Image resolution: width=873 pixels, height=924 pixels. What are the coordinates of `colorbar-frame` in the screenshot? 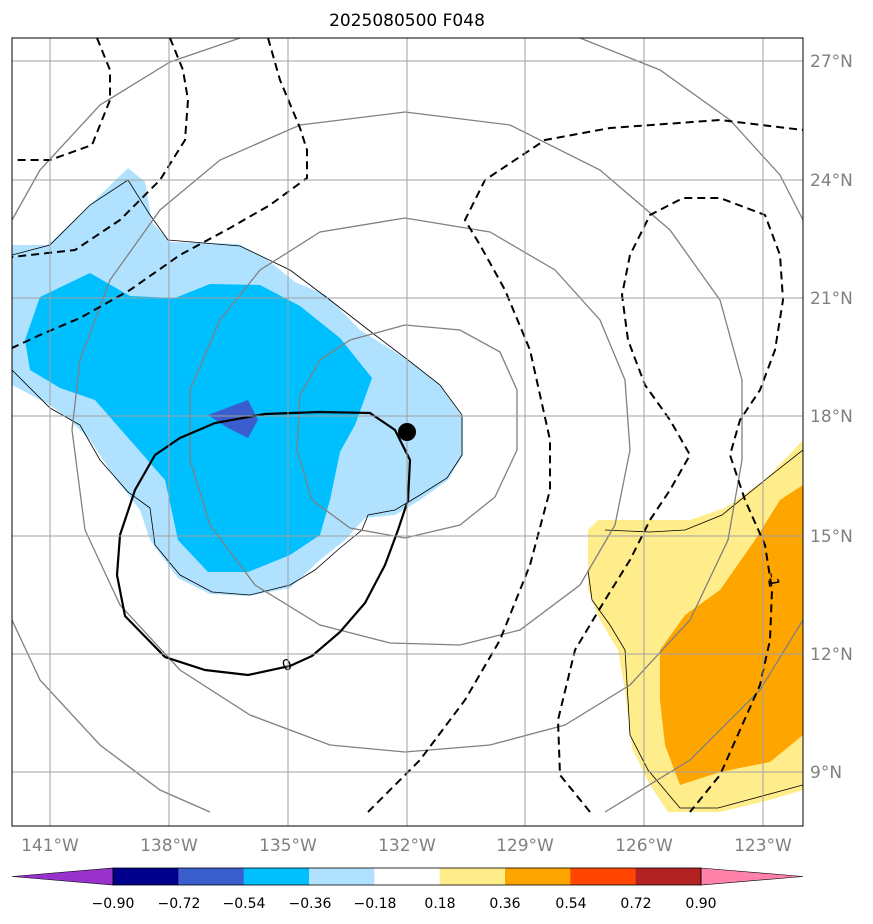 It's located at (407, 876).